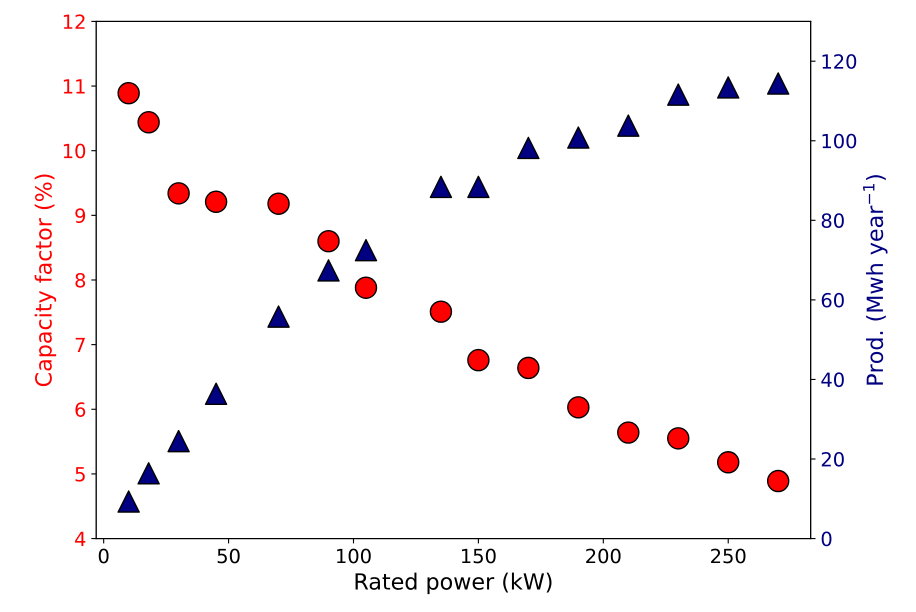 This screenshot has height=612, width=916. What do you see at coordinates (827, 539) in the screenshot?
I see `y2-tick-label: 0` at bounding box center [827, 539].